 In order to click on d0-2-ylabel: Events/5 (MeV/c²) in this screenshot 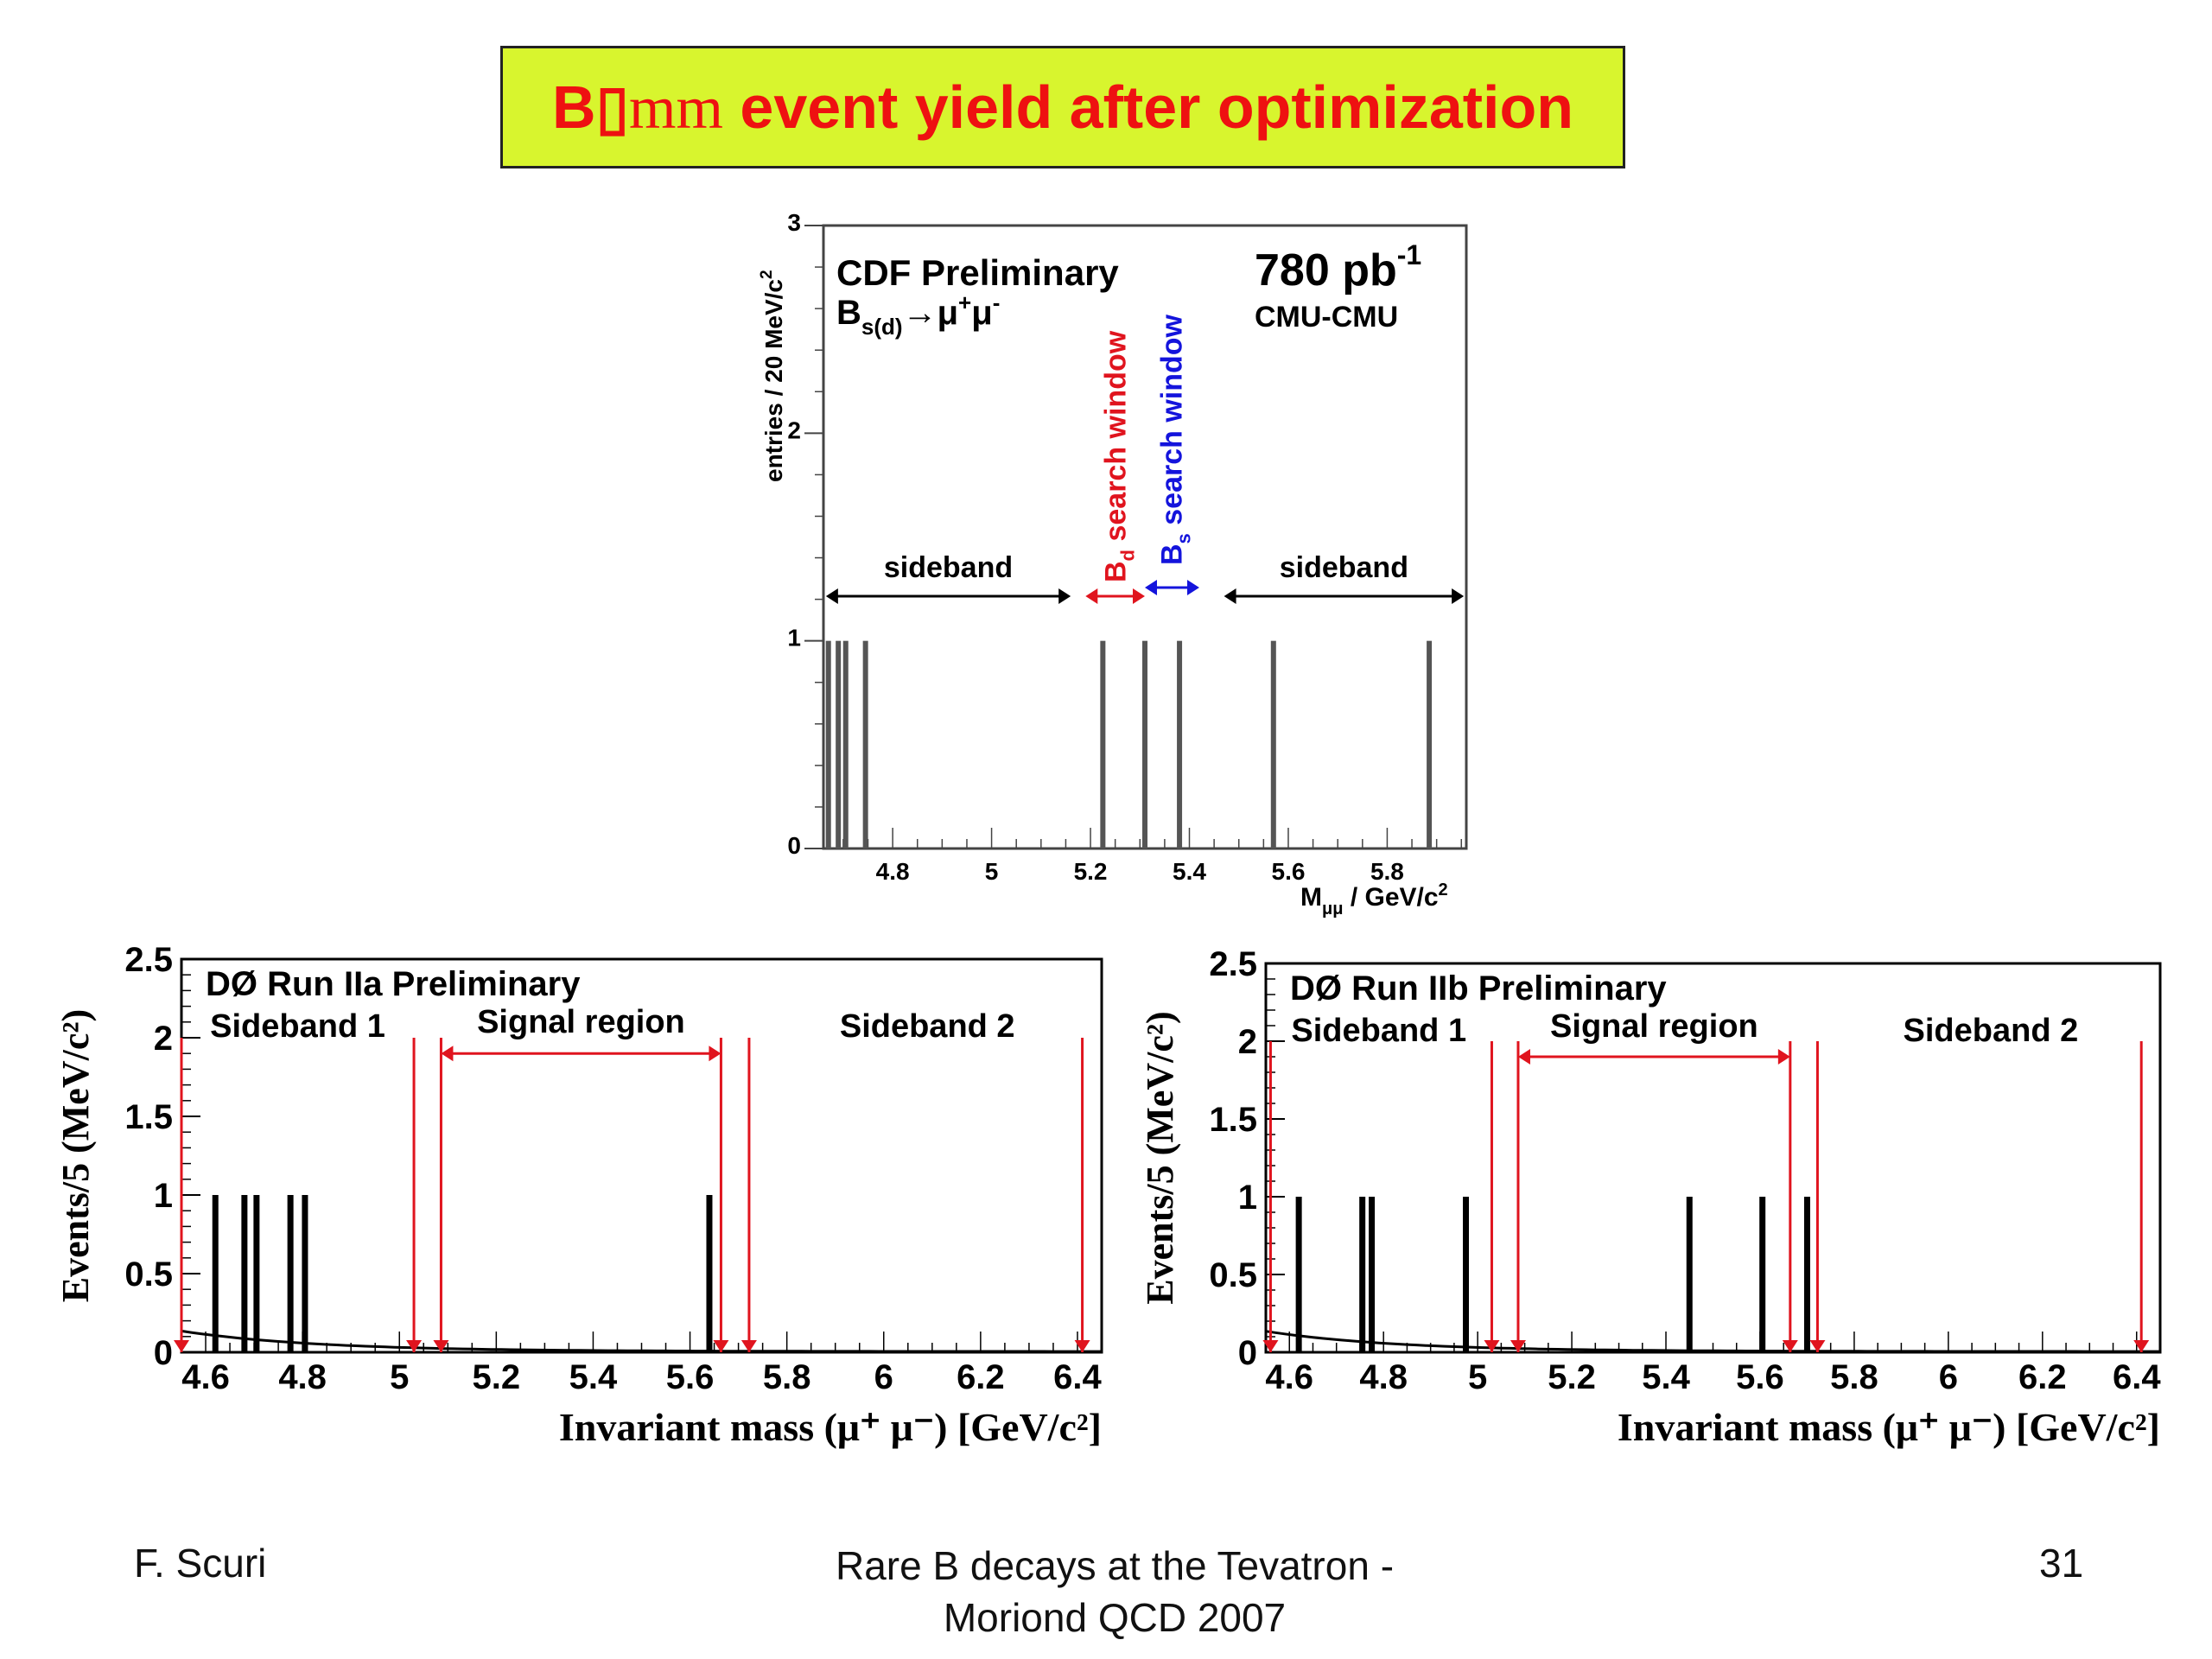, I will do `click(1160, 1157)`.